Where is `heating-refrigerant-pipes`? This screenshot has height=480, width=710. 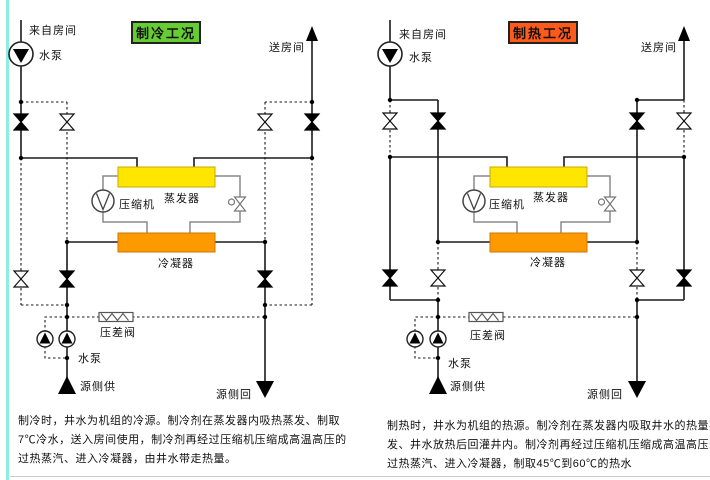 heating-refrigerant-pipes is located at coordinates (542, 204).